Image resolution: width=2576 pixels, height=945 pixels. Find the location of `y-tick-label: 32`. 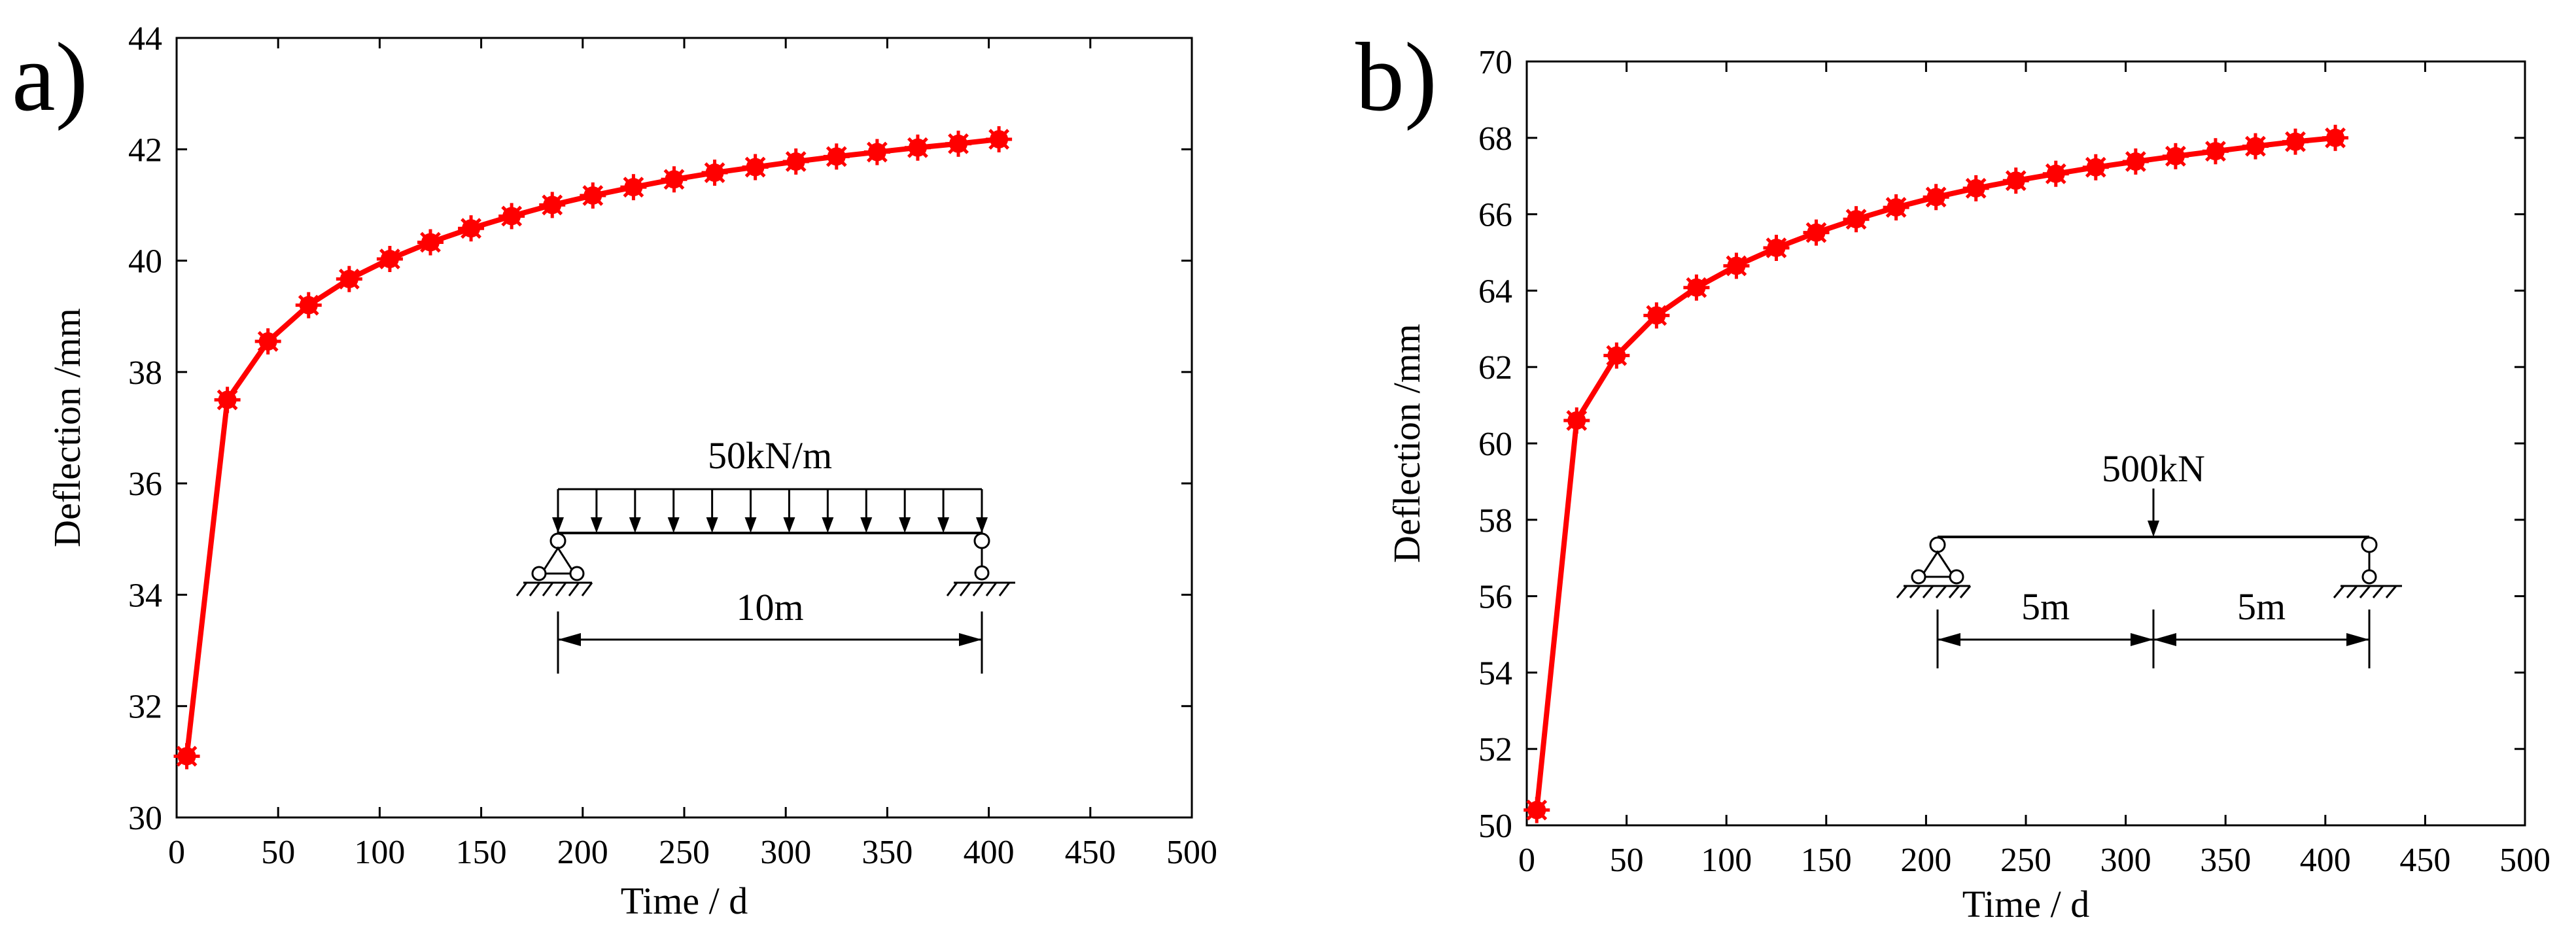

y-tick-label: 32 is located at coordinates (145, 708).